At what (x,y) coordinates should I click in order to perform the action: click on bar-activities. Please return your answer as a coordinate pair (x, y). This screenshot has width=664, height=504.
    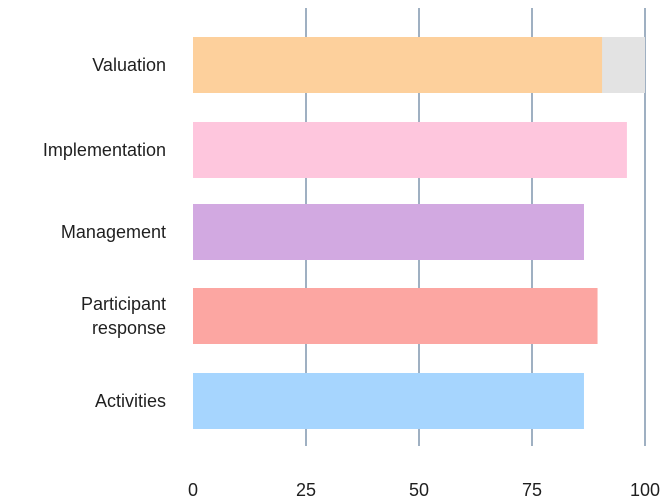
    Looking at the image, I should click on (388, 401).